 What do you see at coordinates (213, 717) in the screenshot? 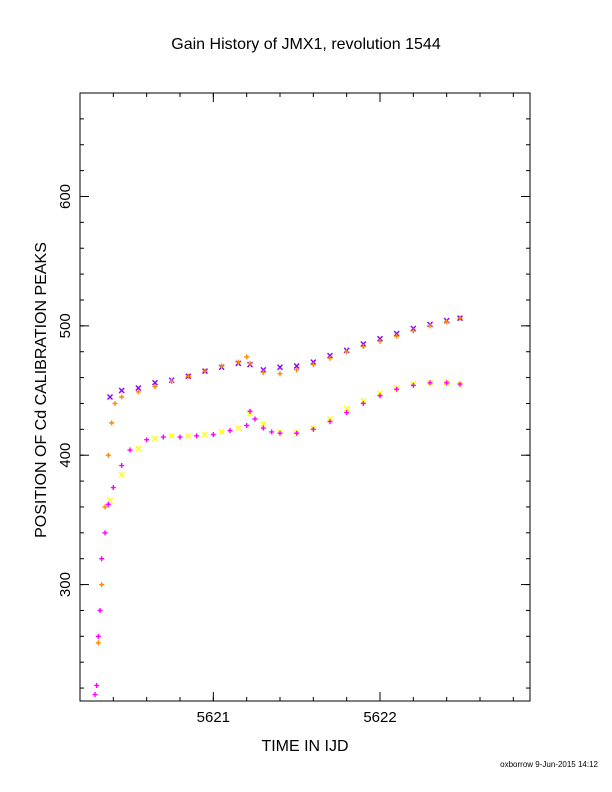
I see `x-tick-label: 5621` at bounding box center [213, 717].